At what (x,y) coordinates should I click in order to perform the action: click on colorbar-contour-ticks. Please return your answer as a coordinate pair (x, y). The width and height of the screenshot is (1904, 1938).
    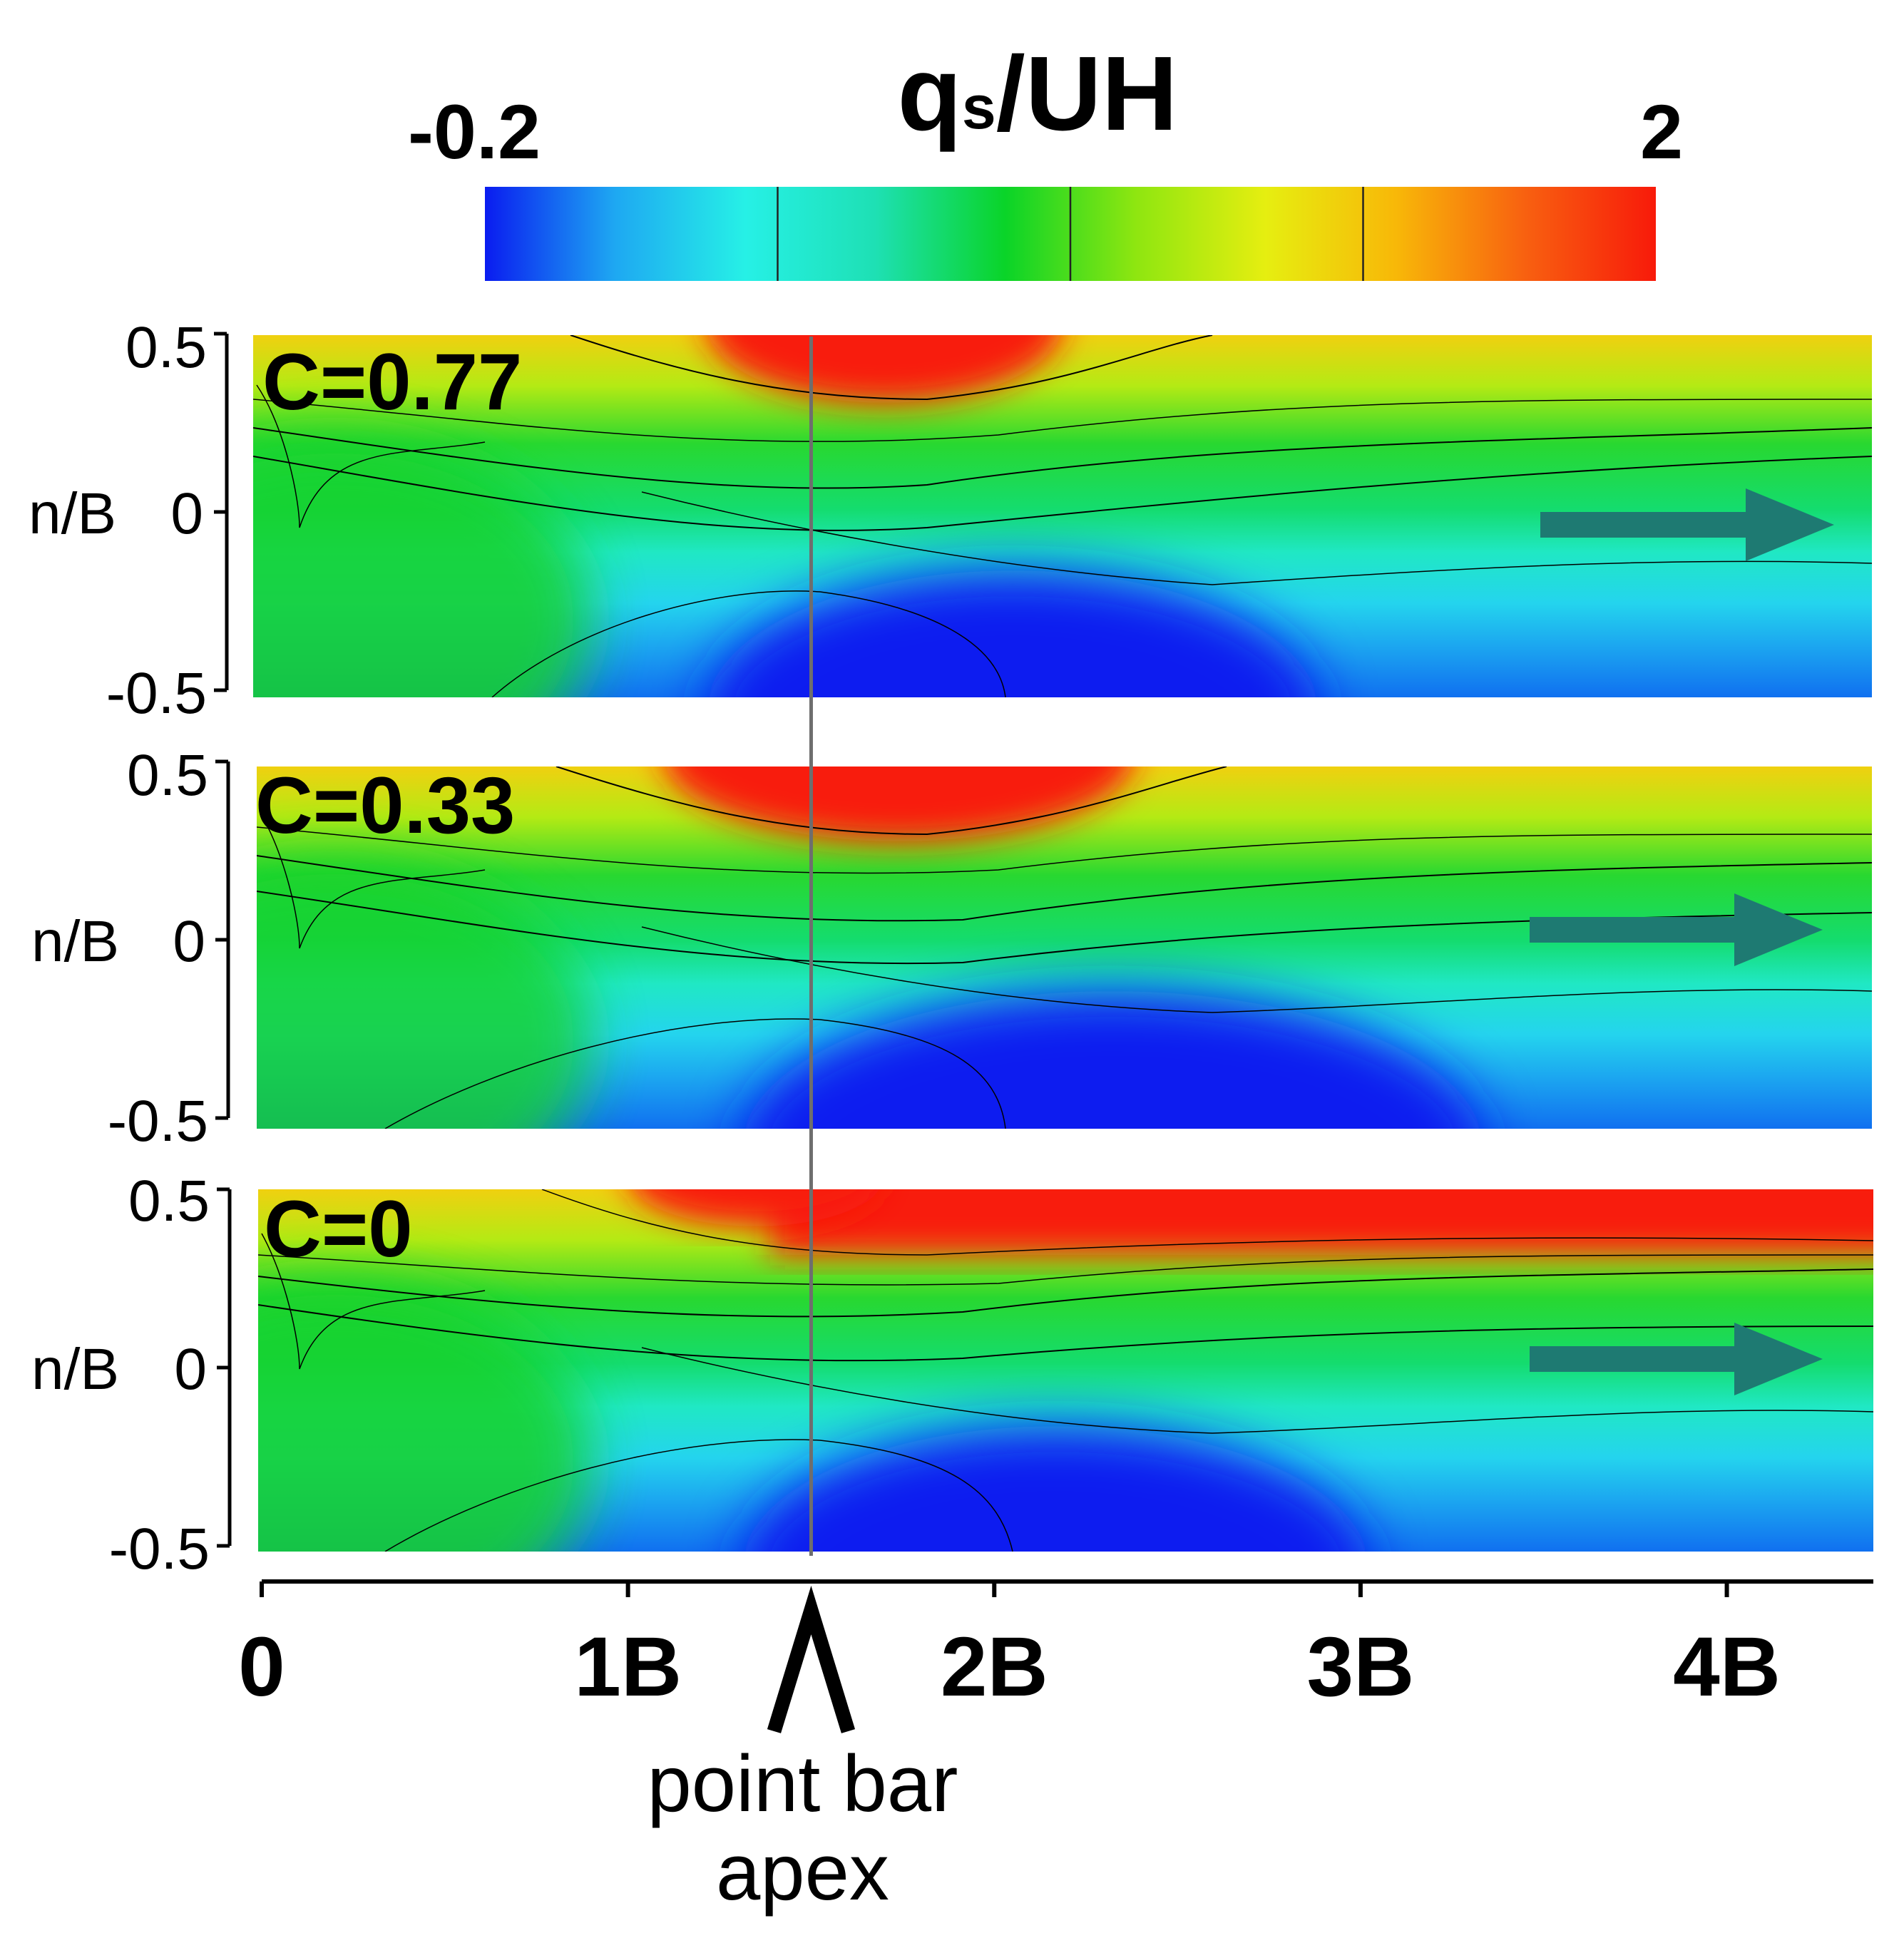
    Looking at the image, I should click on (1070, 234).